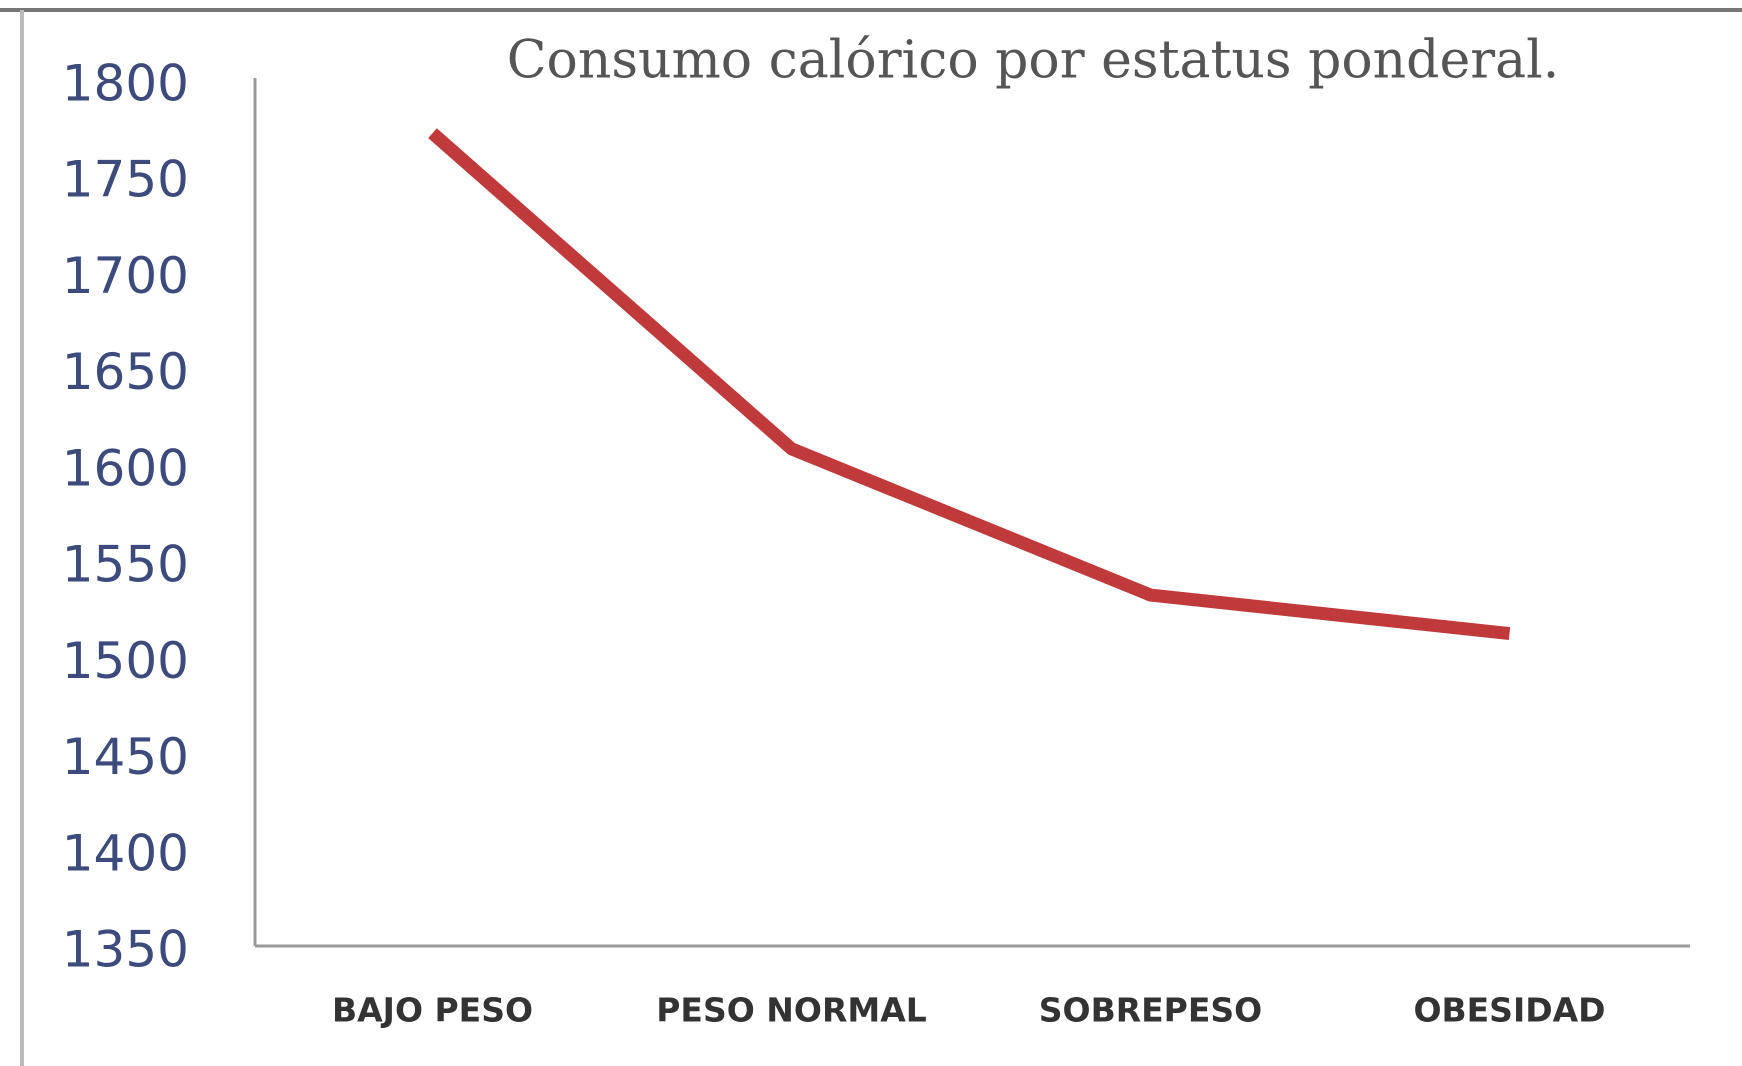 Image resolution: width=1742 pixels, height=1066 pixels. Describe the element at coordinates (125, 372) in the screenshot. I see `y-tick-label: 1650` at that location.